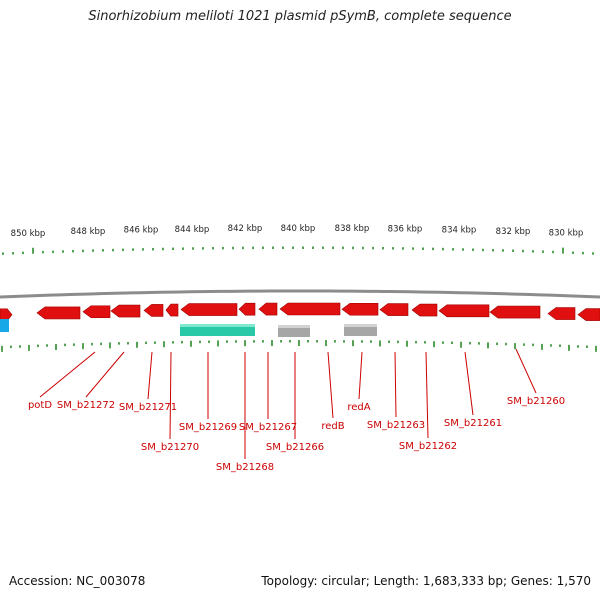 The image size is (600, 600). What do you see at coordinates (86, 405) in the screenshot?
I see `gene-label: SM_b21272` at bounding box center [86, 405].